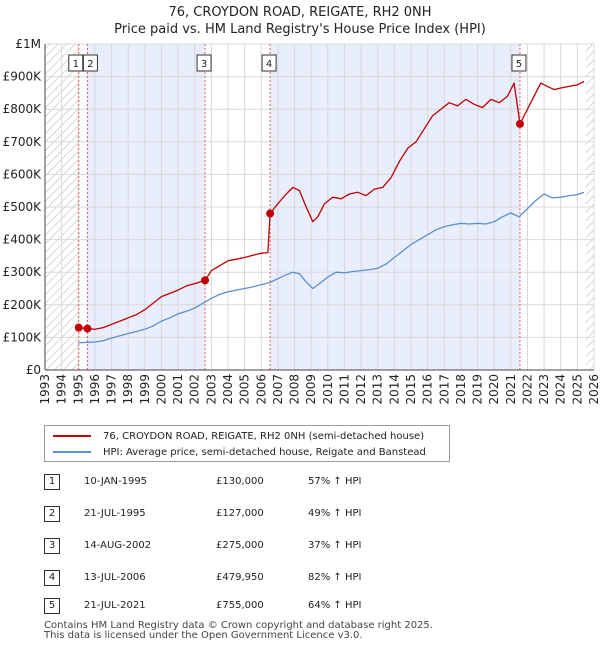 The image size is (600, 650). I want to click on x-tick-label: 2015, so click(411, 389).